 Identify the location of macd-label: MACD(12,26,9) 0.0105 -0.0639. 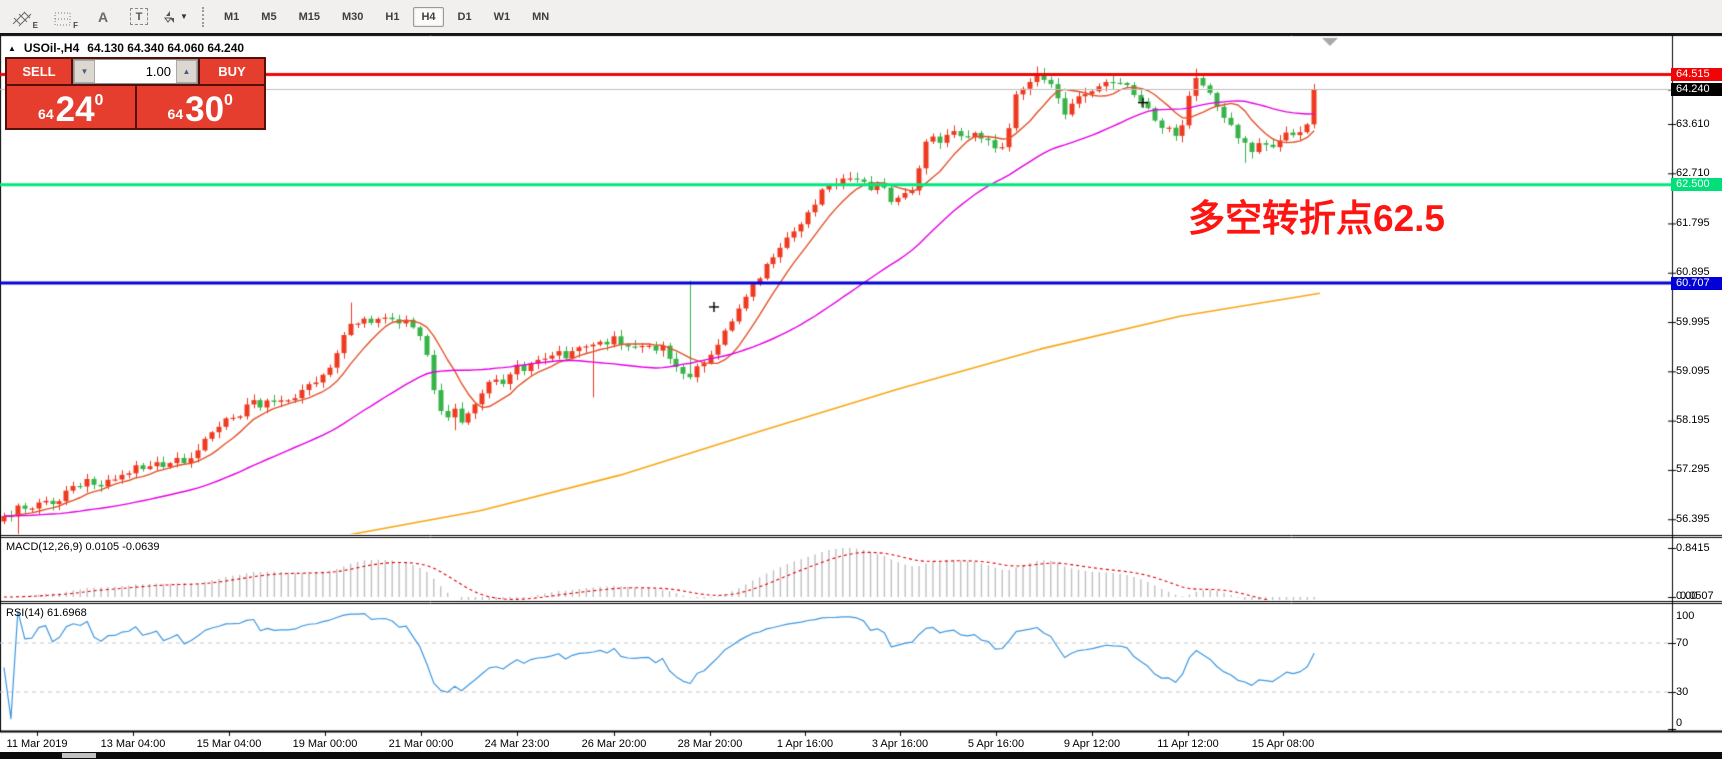
(83, 547).